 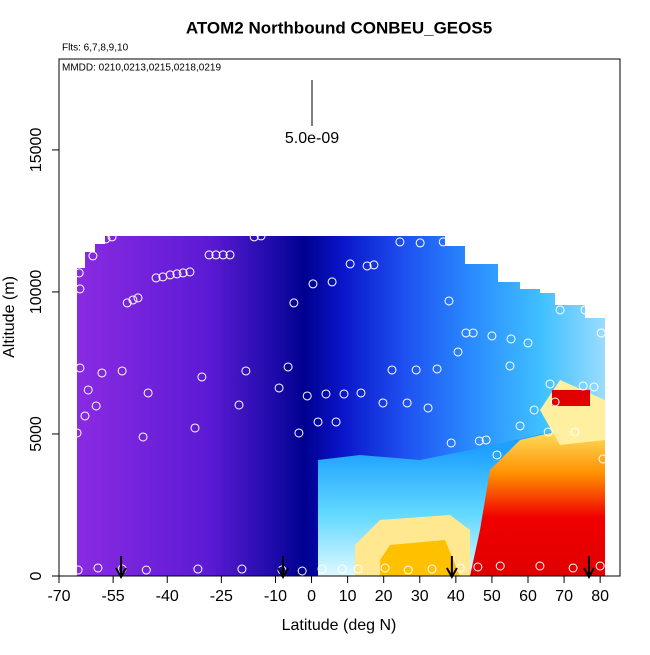 What do you see at coordinates (492, 596) in the screenshot?
I see `x-tick-label: 50` at bounding box center [492, 596].